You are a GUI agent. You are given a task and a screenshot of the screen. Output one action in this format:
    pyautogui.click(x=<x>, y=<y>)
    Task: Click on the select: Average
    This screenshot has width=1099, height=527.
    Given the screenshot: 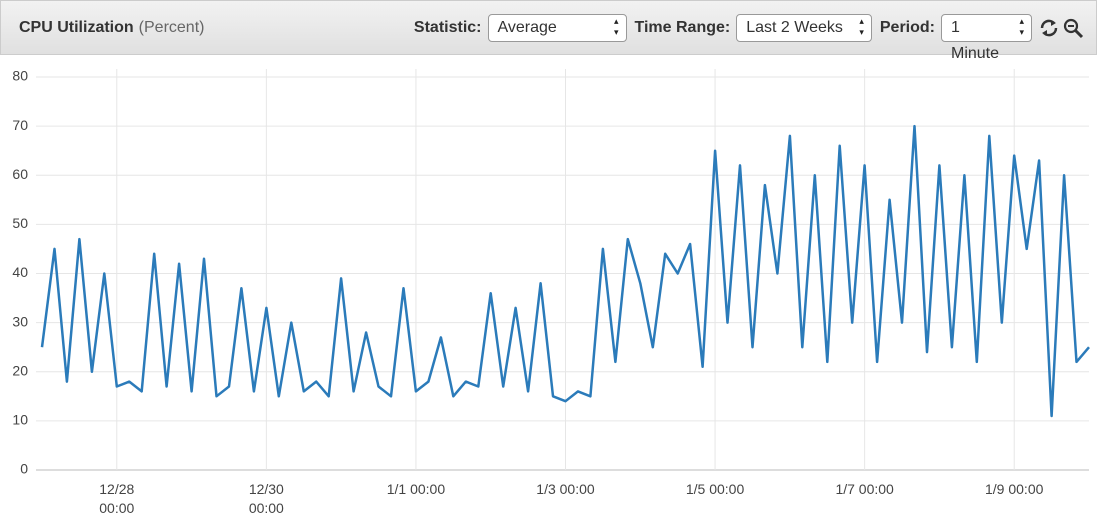 What is the action you would take?
    pyautogui.click(x=557, y=27)
    